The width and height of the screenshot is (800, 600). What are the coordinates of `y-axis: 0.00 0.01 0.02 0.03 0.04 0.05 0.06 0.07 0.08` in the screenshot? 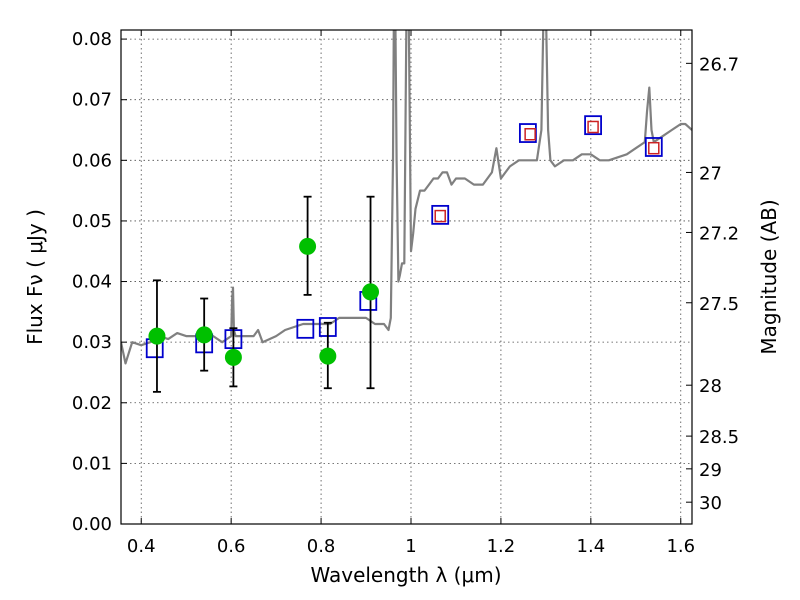 It's located at (99, 282).